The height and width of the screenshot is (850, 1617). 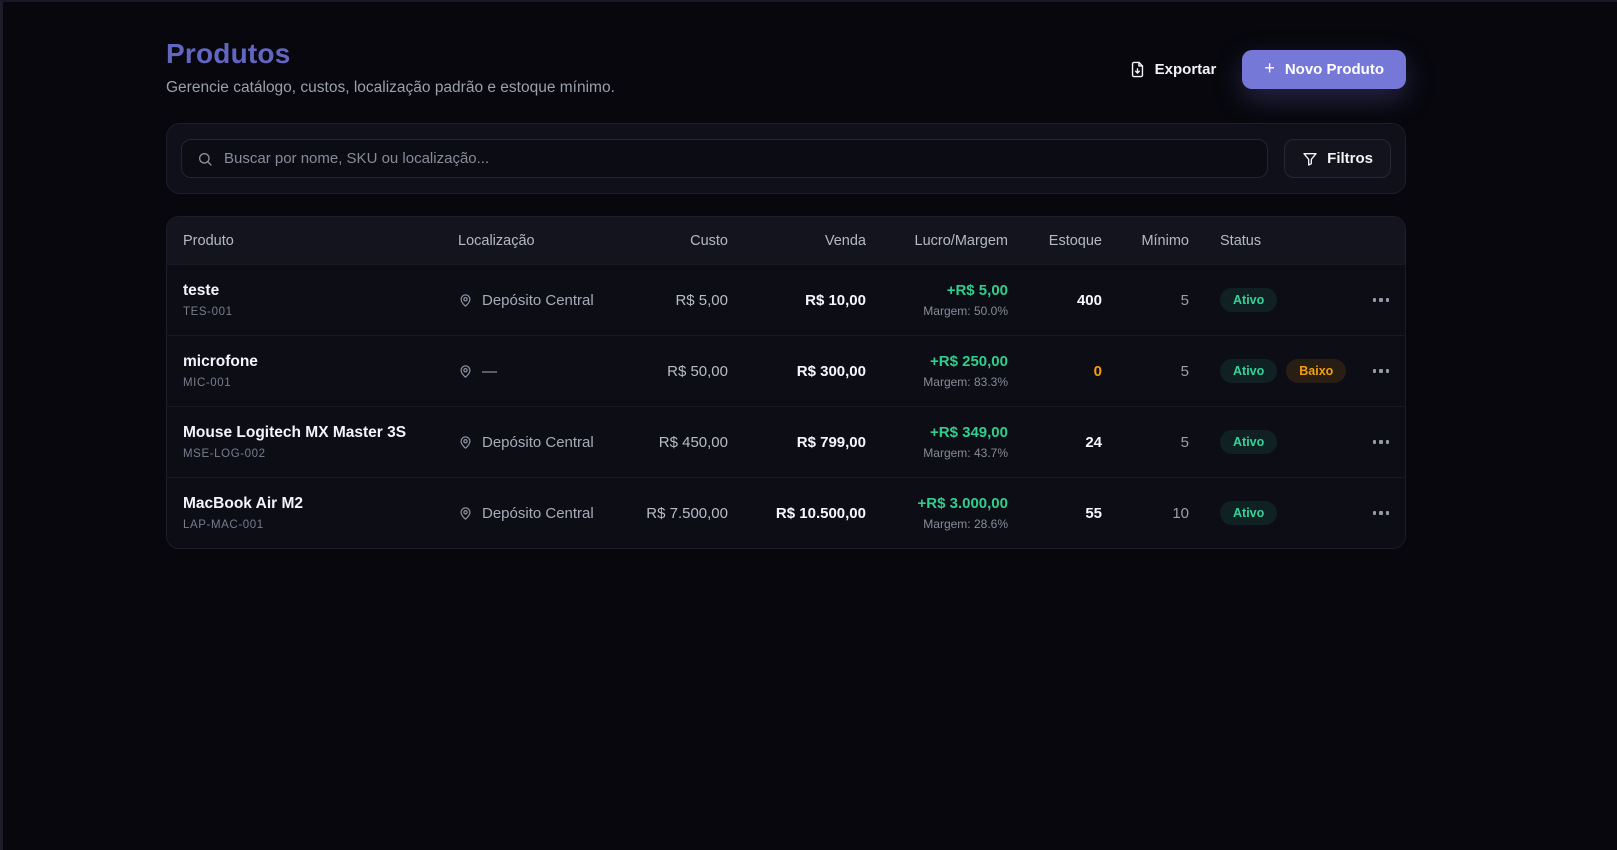 What do you see at coordinates (320, 442) in the screenshot?
I see `product-cell: Mouse Logitech MX Master 3S MSE-LOG-002` at bounding box center [320, 442].